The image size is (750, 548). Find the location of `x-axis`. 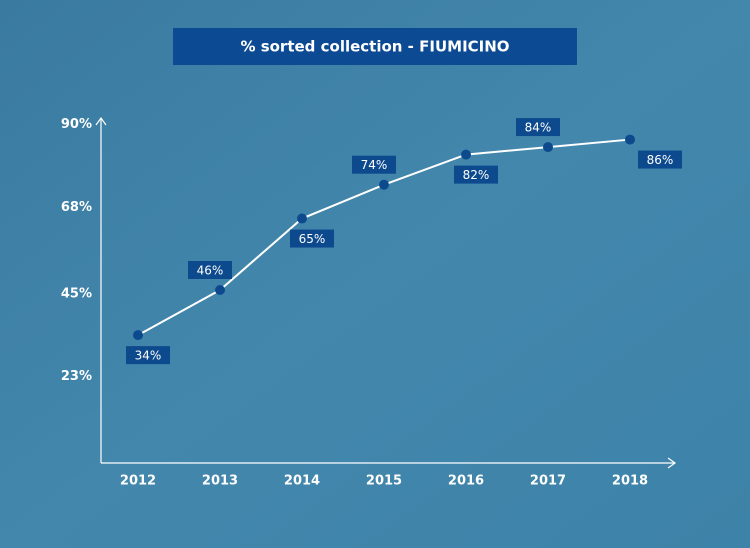

x-axis is located at coordinates (389, 463).